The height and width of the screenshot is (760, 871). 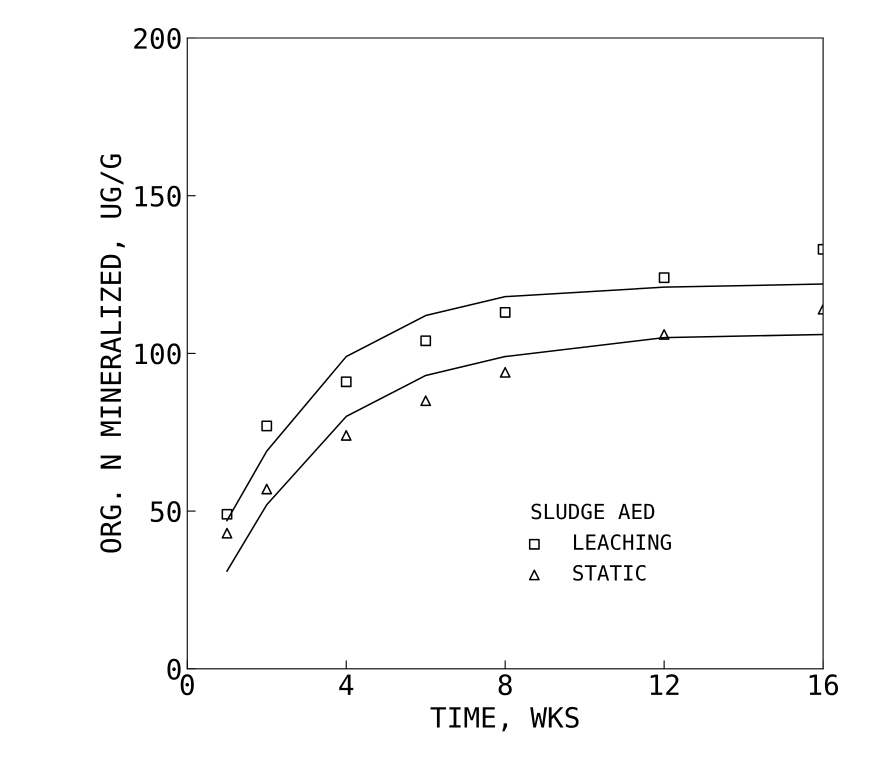 I want to click on x-tick-label: 12, so click(x=664, y=684).